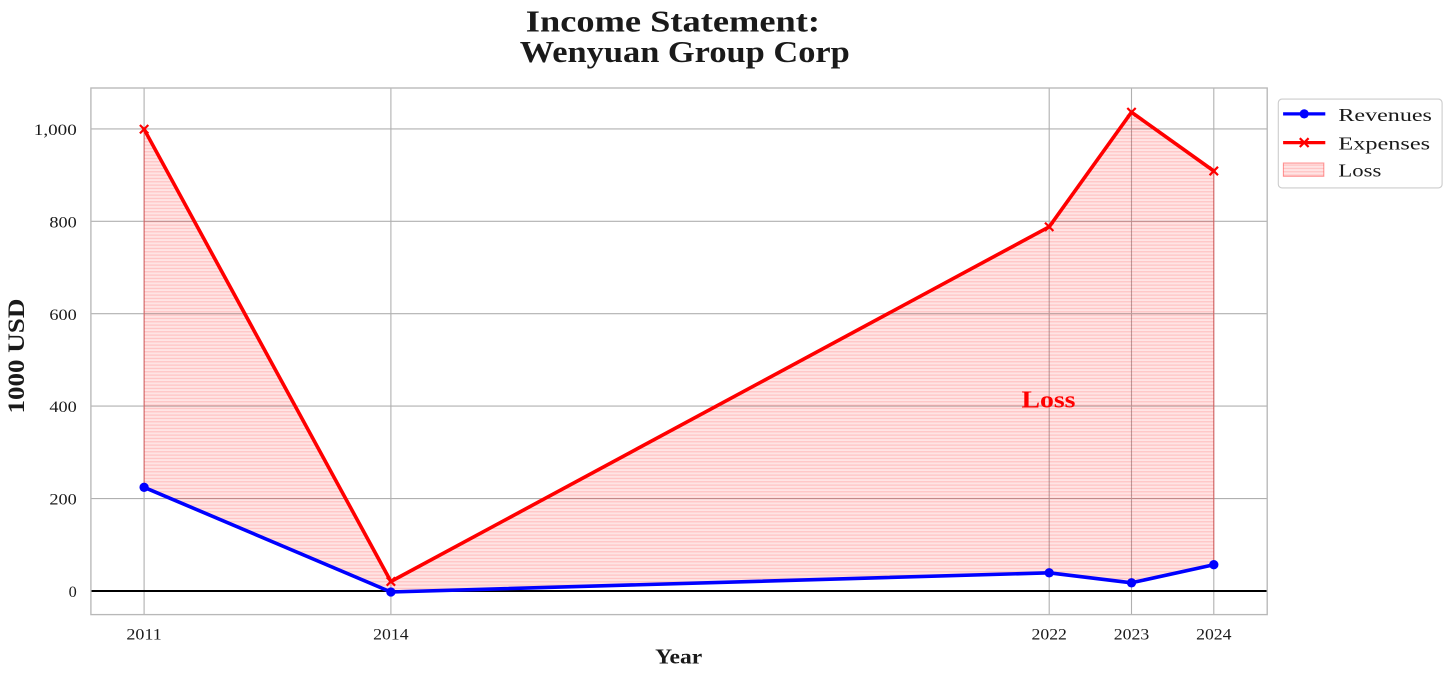 The height and width of the screenshot is (676, 1452). I want to click on svg-text: 2014, so click(390, 634).